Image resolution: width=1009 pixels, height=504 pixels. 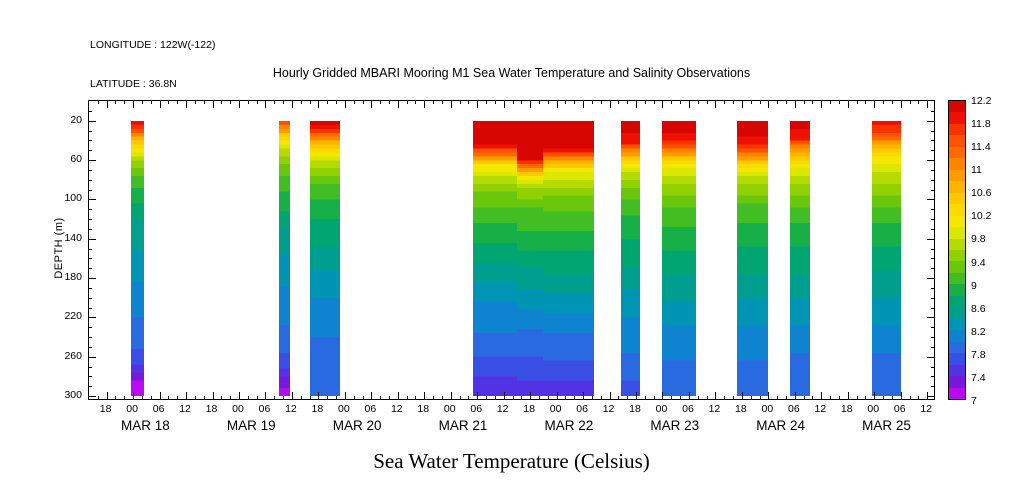 What do you see at coordinates (976, 170) in the screenshot?
I see `colorbar-label: 11` at bounding box center [976, 170].